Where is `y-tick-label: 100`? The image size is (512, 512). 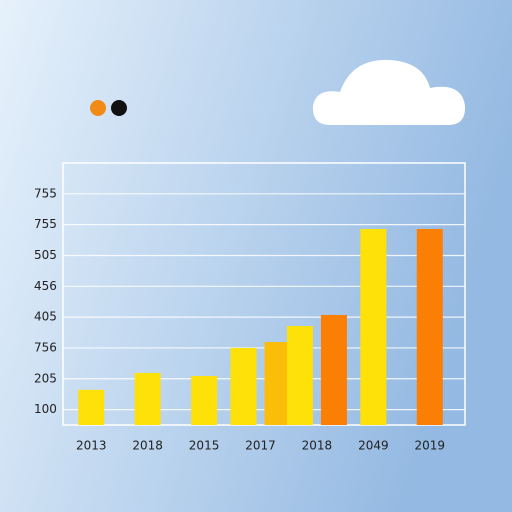
y-tick-label: 100 is located at coordinates (45, 409).